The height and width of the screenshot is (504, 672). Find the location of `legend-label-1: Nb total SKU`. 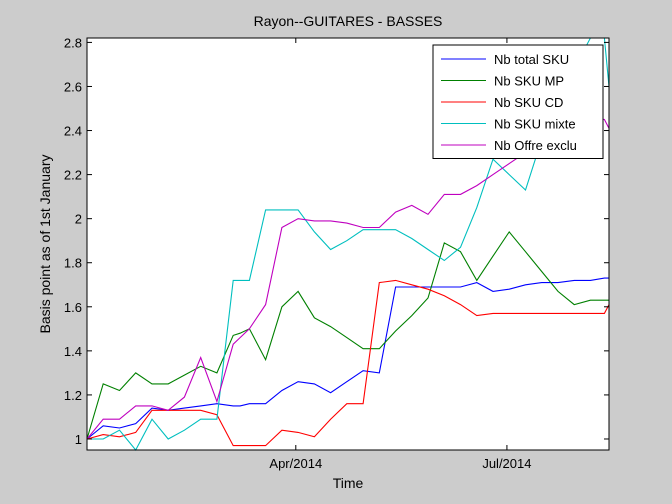

legend-label-1: Nb total SKU is located at coordinates (531, 59).